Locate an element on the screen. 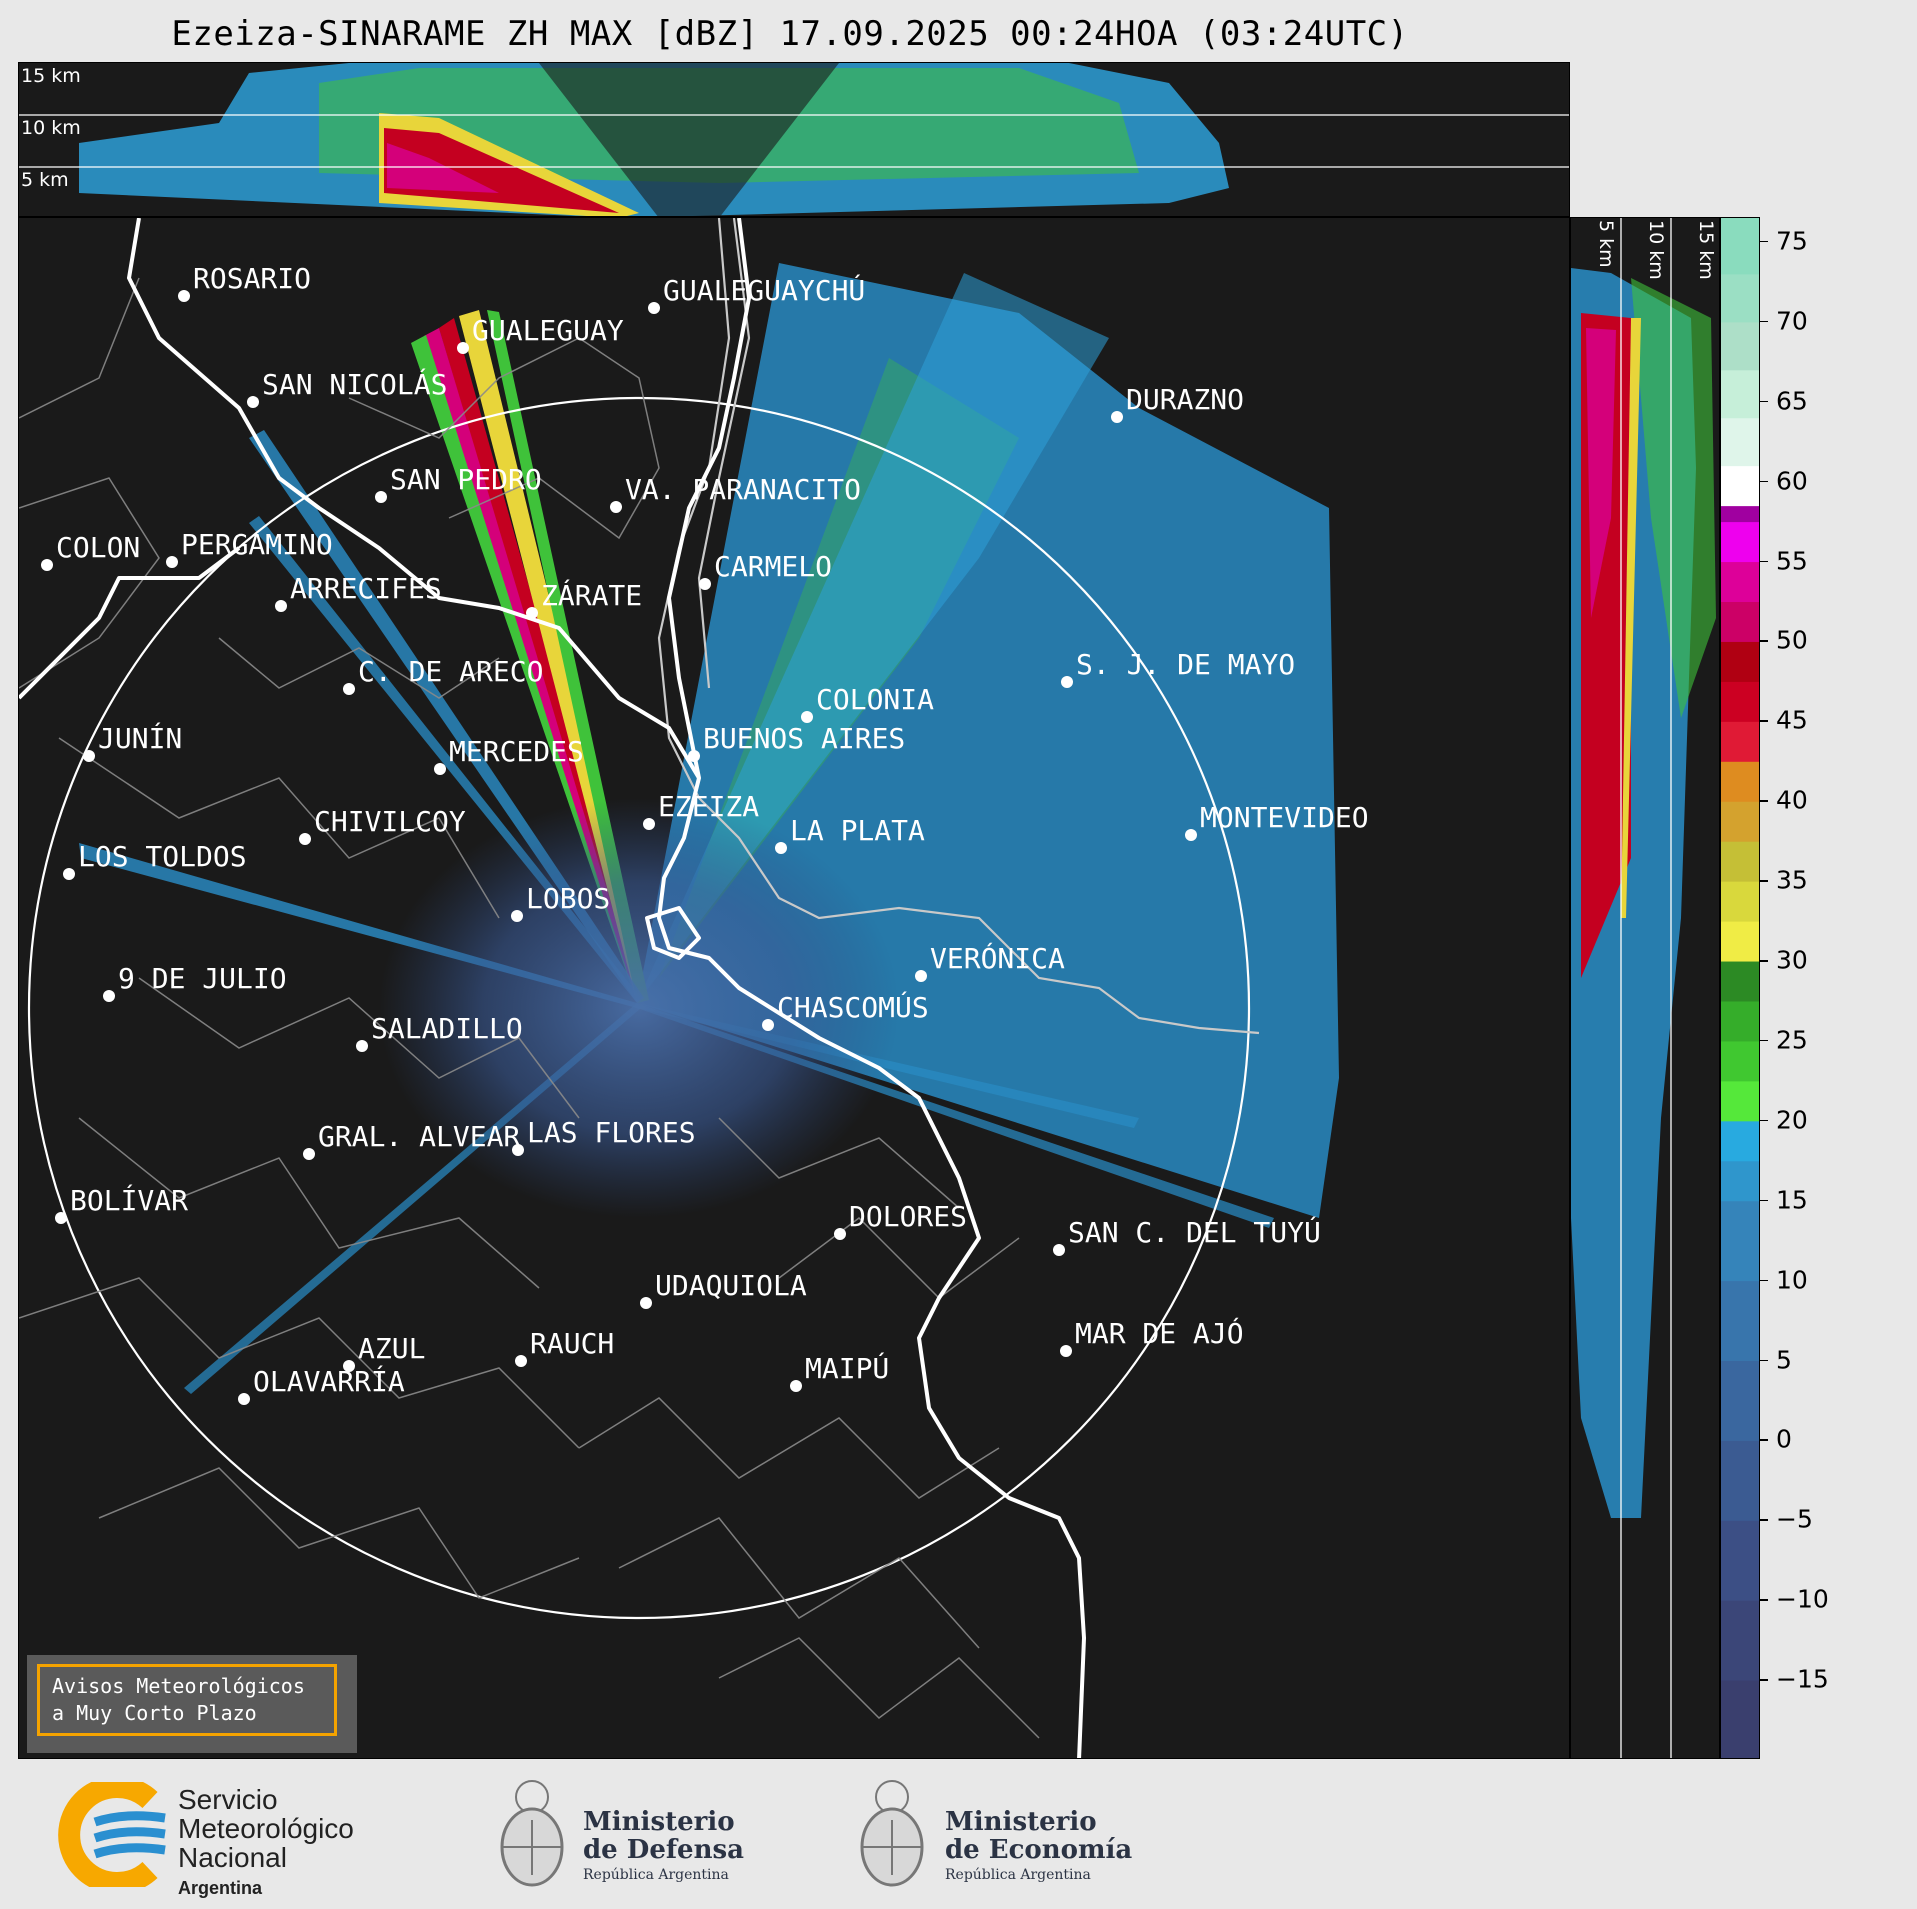  city-label: OLAVARRÍA is located at coordinates (329, 1381).